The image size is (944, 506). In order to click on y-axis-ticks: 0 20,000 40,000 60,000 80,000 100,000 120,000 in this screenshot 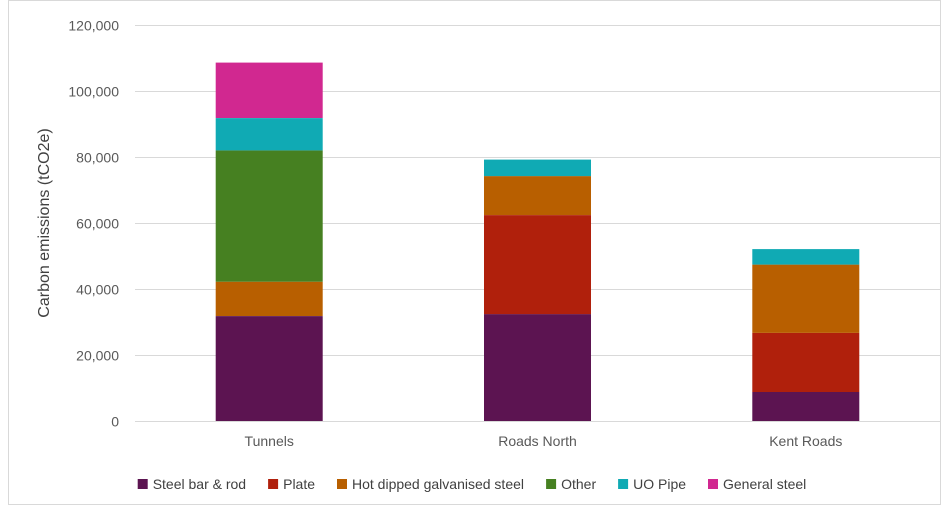, I will do `click(93, 224)`.